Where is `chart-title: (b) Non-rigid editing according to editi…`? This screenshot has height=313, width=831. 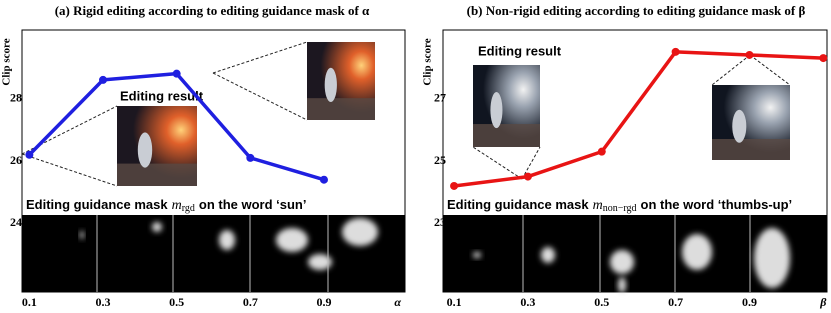
chart-title: (b) Non-rigid editing according to editi… is located at coordinates (636, 10).